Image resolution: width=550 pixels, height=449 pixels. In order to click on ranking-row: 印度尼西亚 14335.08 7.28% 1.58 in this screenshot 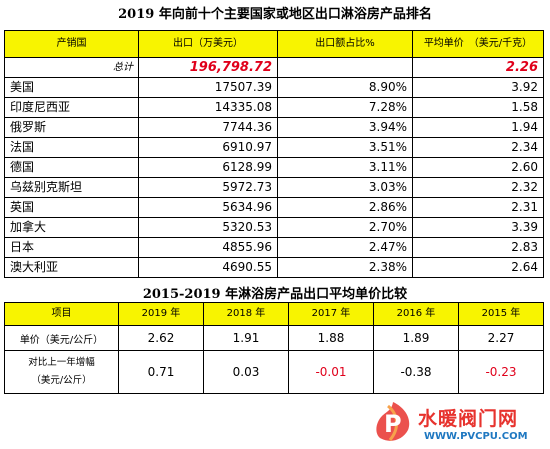, I will do `click(274, 107)`.